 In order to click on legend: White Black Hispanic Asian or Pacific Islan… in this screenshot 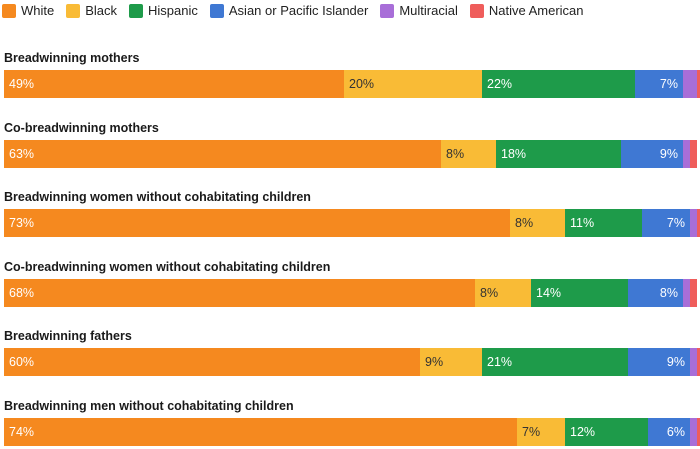, I will do `click(299, 10)`.